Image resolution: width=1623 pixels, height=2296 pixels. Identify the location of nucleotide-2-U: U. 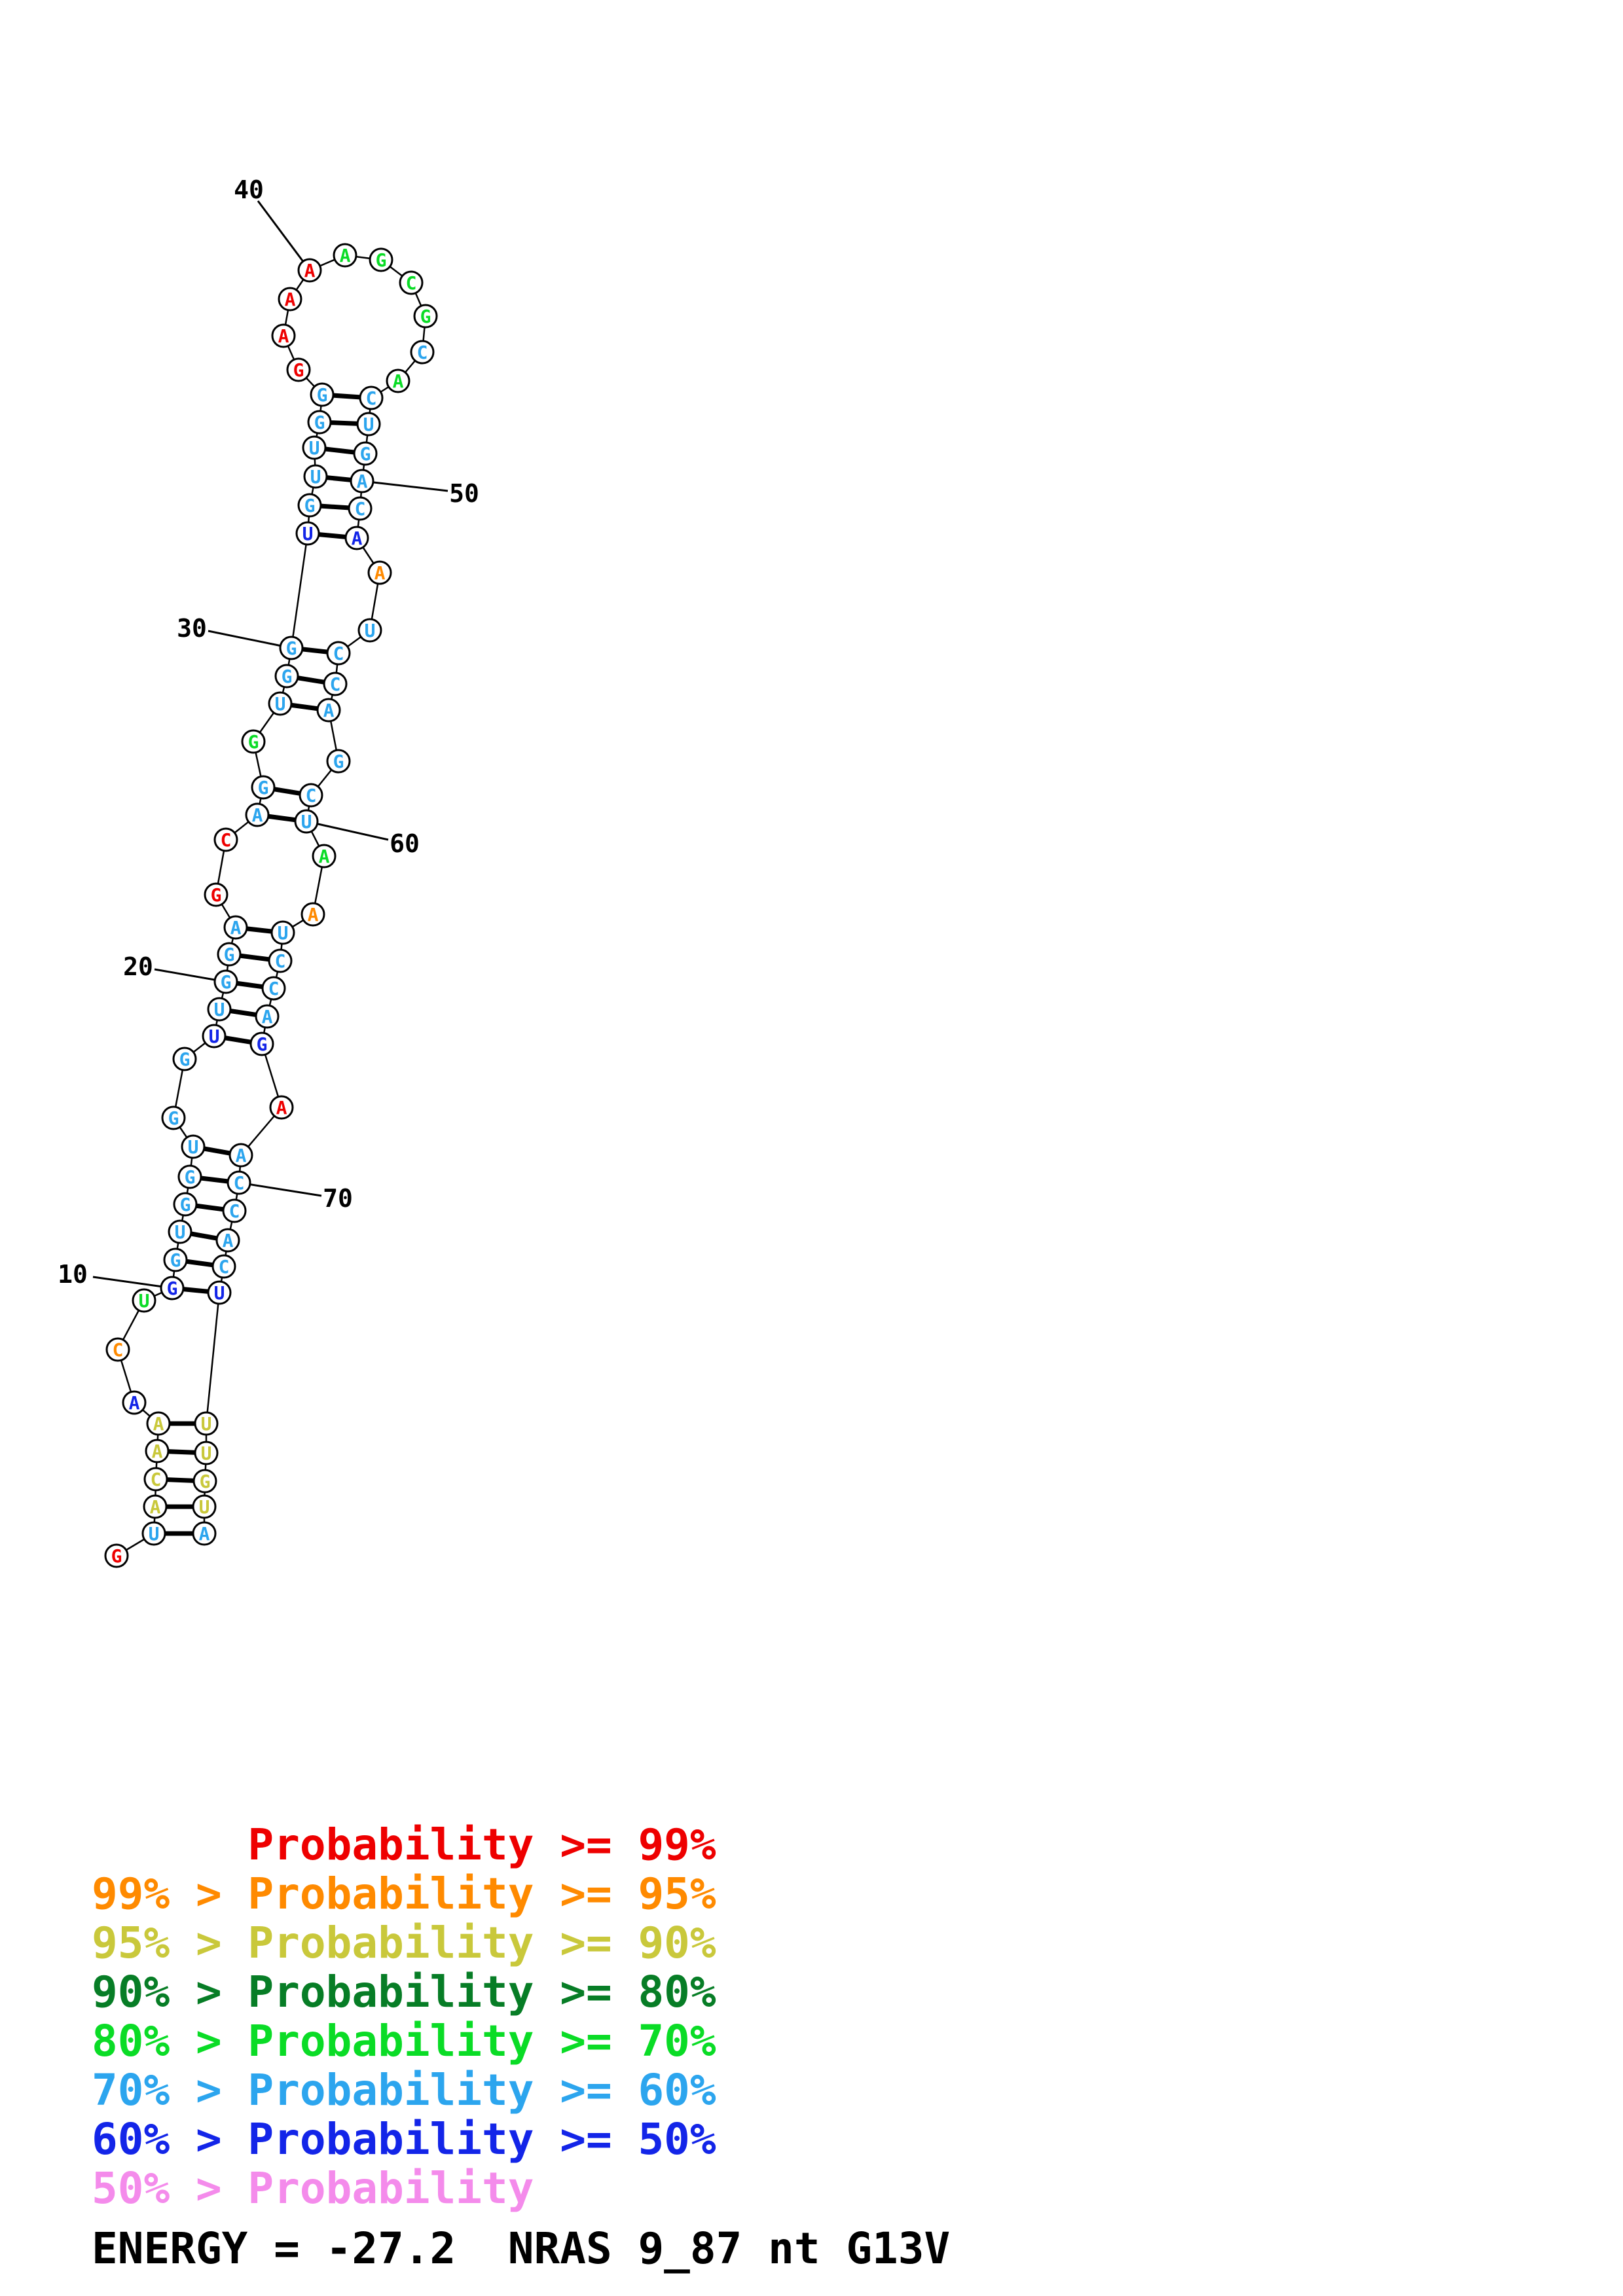
(154, 1534).